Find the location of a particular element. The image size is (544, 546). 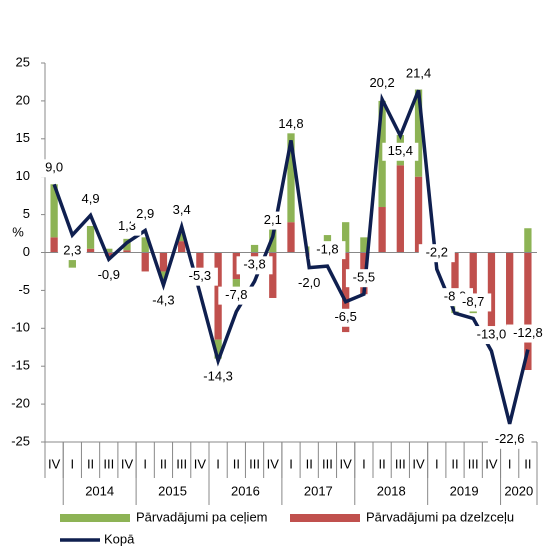

data-label: -3,8 is located at coordinates (254, 264).